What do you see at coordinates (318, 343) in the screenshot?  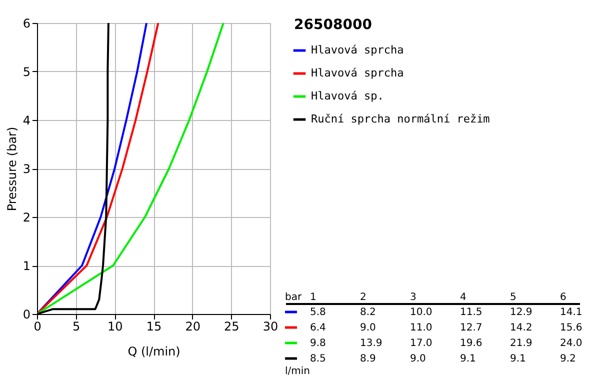 I see `text: 9.8` at bounding box center [318, 343].